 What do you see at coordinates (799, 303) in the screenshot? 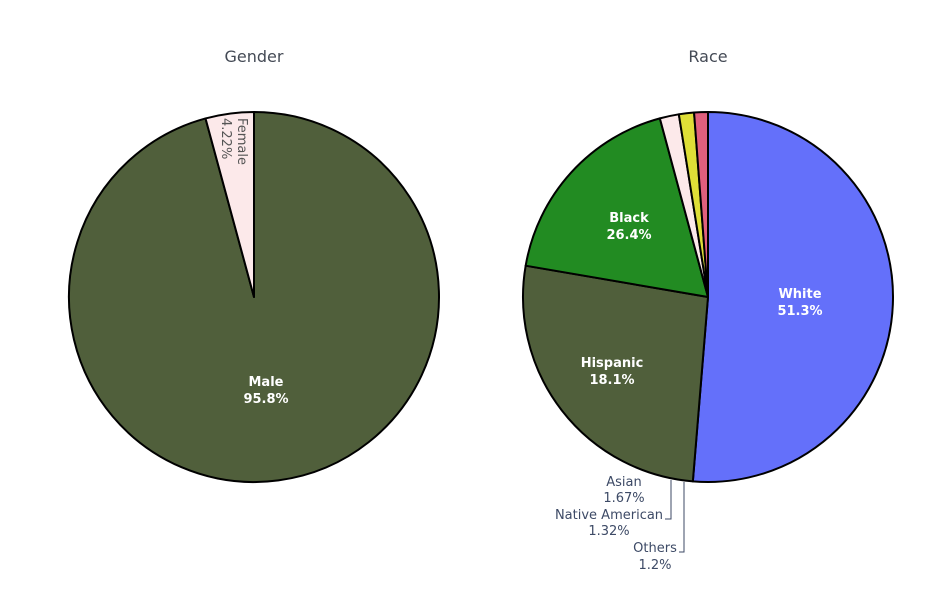
I see `race-white-label: White 51.3%` at bounding box center [799, 303].